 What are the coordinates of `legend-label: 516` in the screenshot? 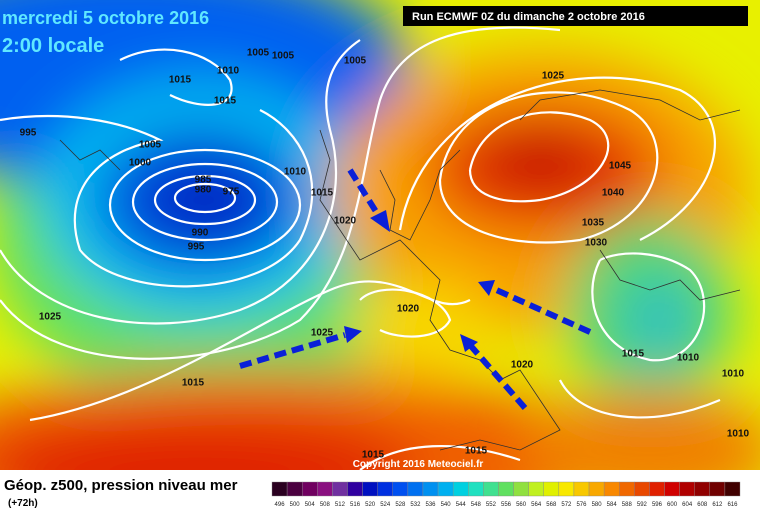 It's located at (355, 505).